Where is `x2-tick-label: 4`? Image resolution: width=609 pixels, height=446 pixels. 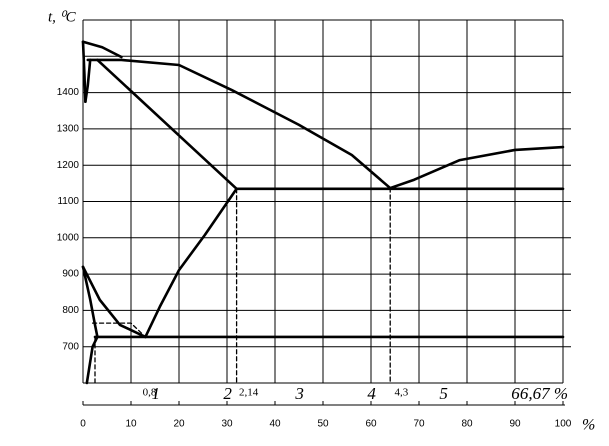
x2-tick-label: 4 is located at coordinates (371, 393).